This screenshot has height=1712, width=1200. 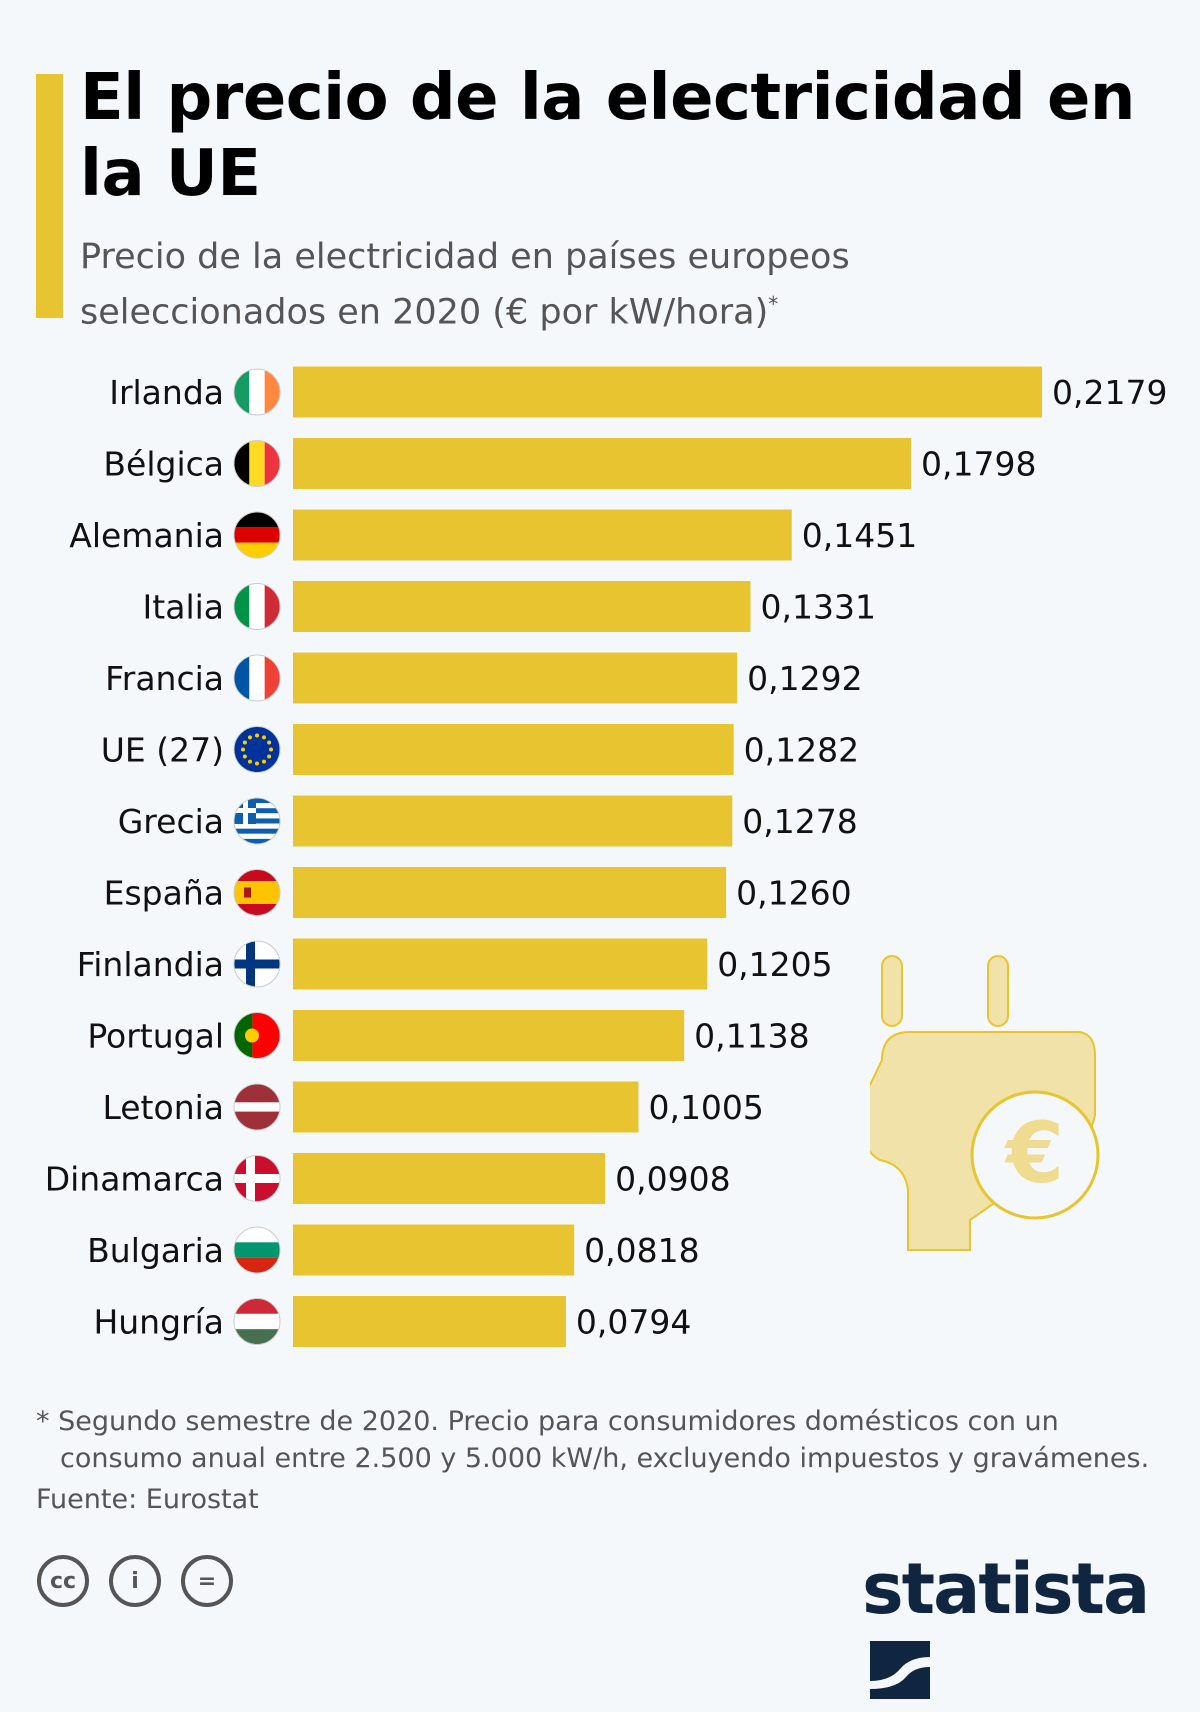 What do you see at coordinates (818, 607) in the screenshot?
I see `value-label: 0,1331` at bounding box center [818, 607].